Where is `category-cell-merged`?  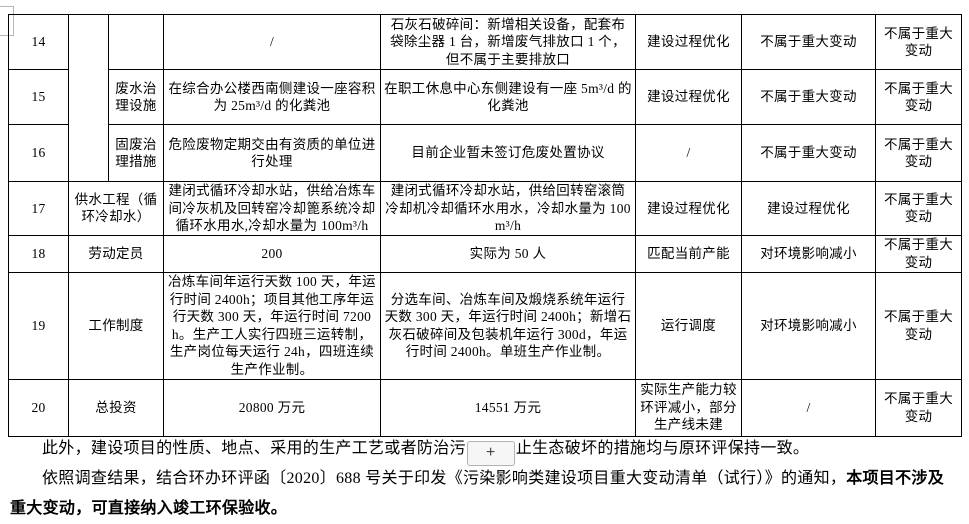
category-cell-merged is located at coordinates (88, 98).